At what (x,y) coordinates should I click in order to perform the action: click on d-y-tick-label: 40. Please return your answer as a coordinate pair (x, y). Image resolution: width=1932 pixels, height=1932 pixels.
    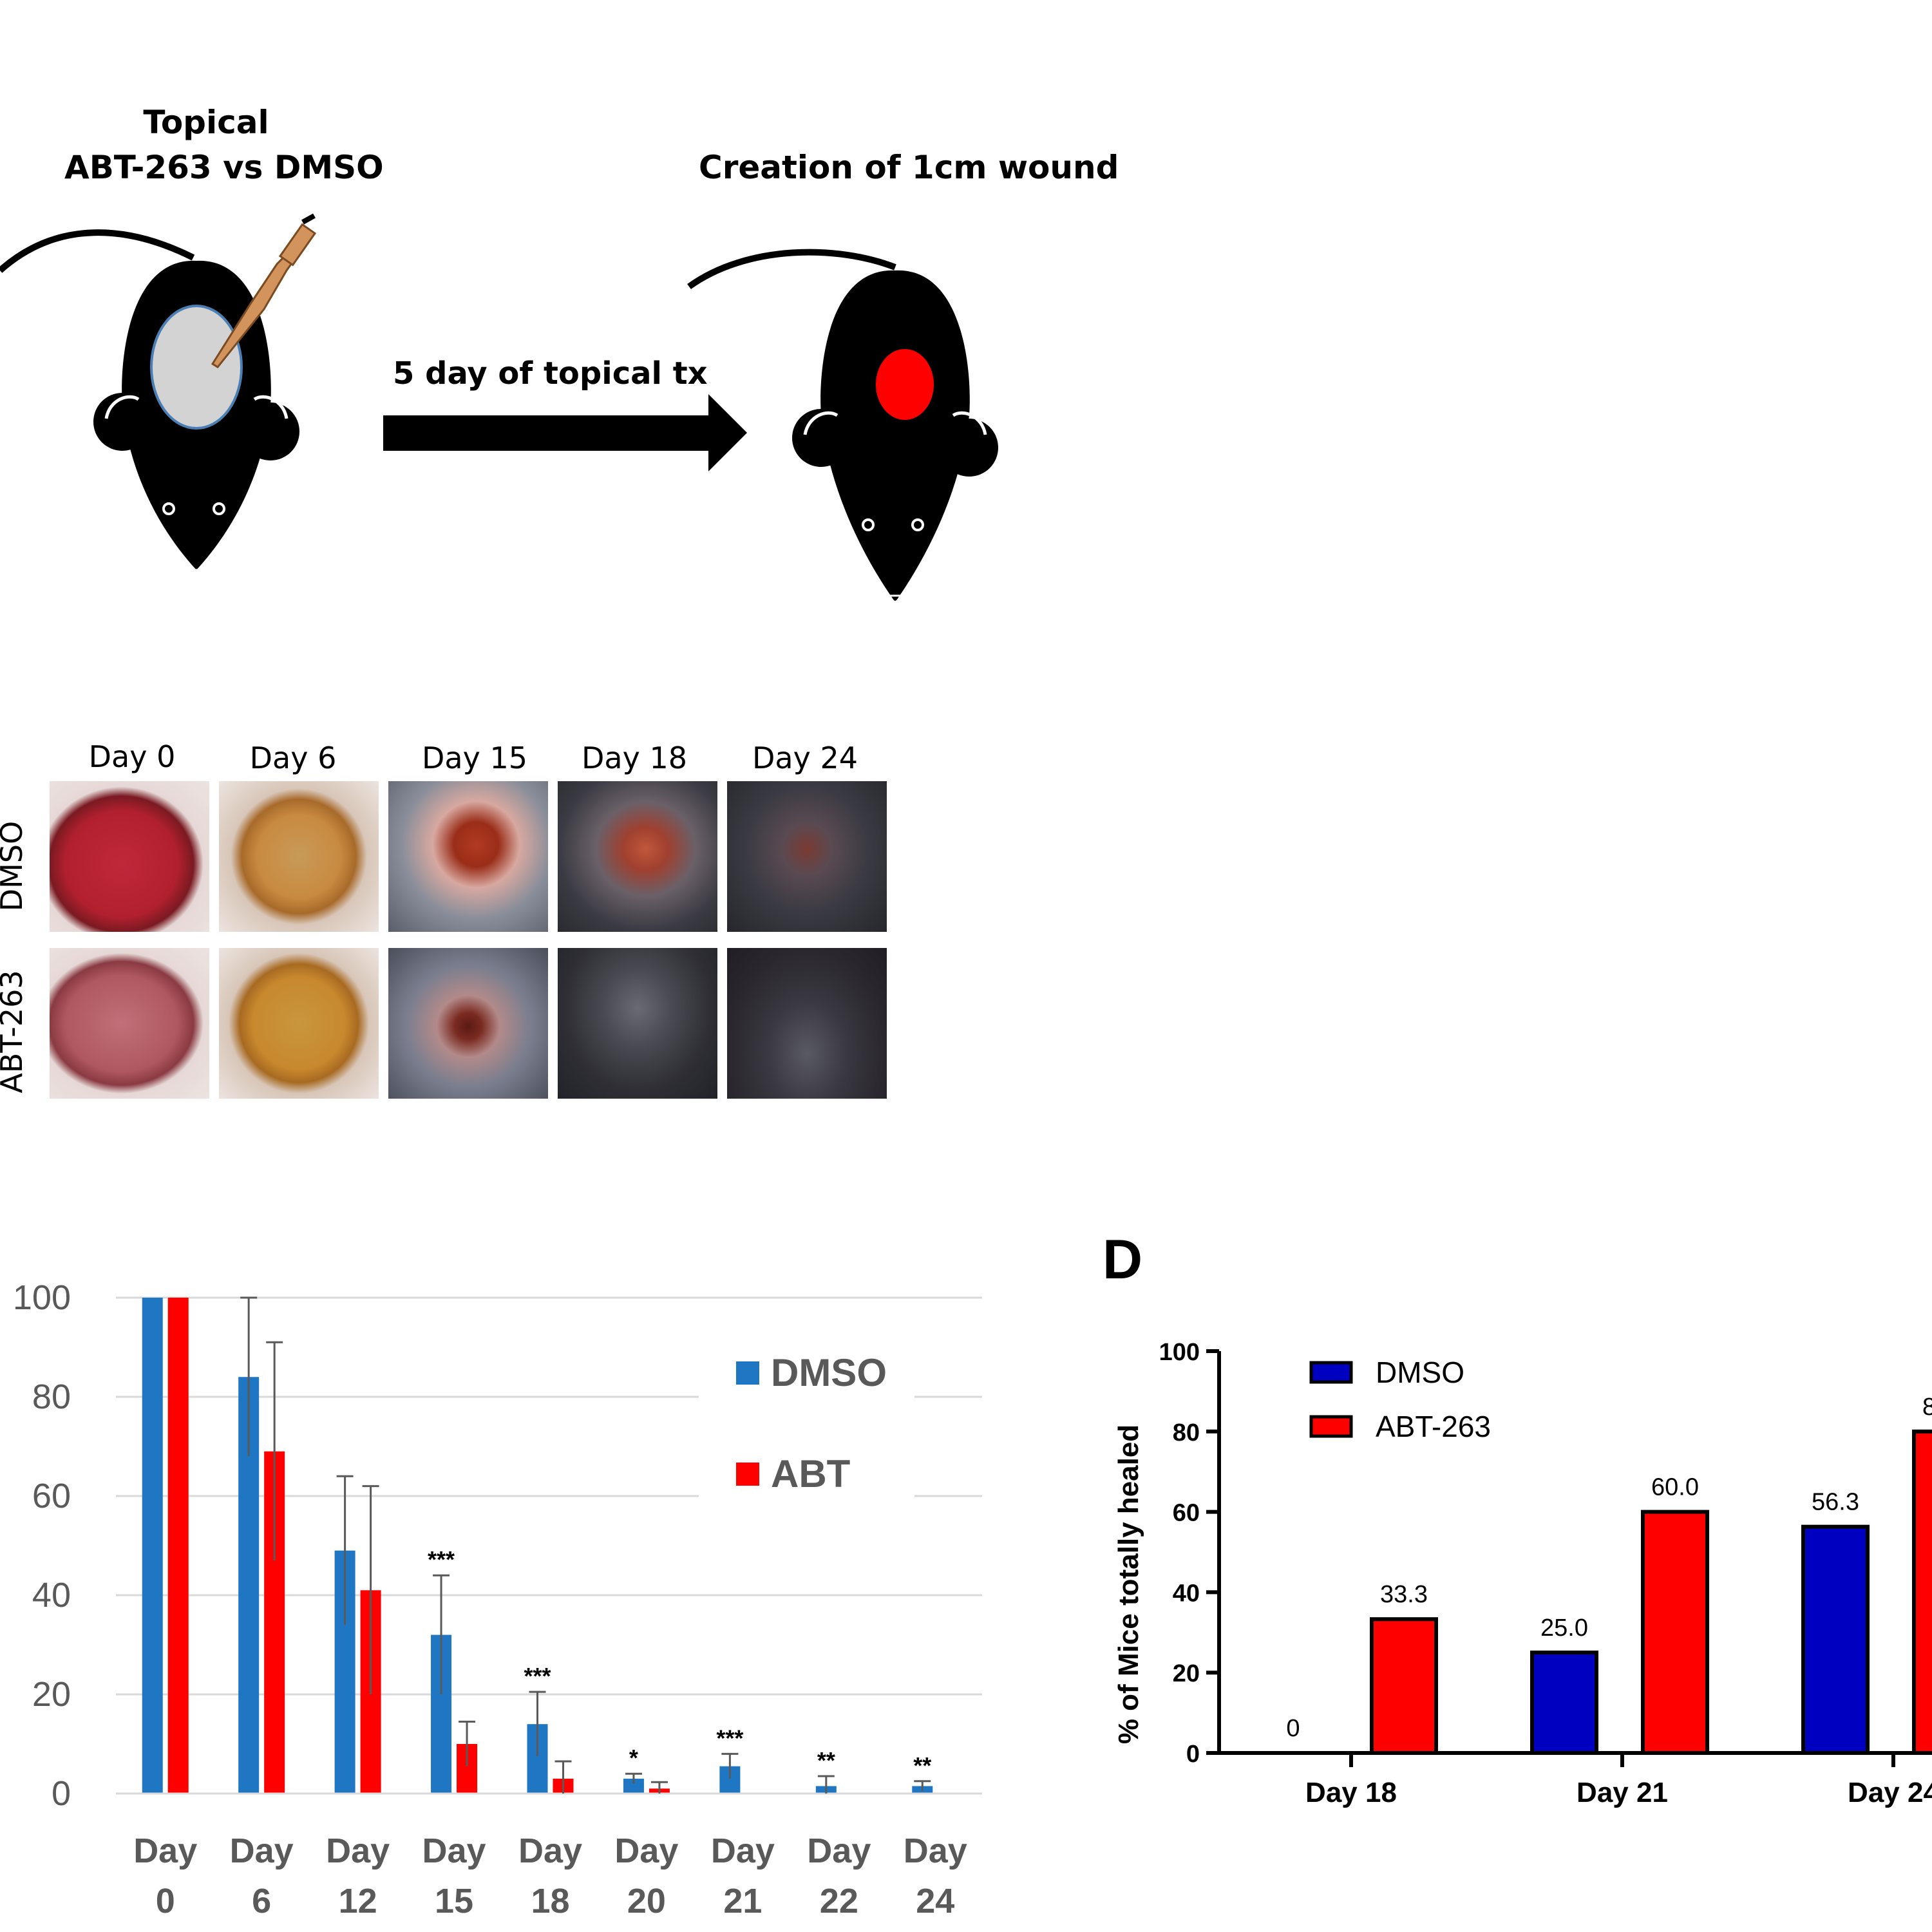
    Looking at the image, I should click on (1187, 1593).